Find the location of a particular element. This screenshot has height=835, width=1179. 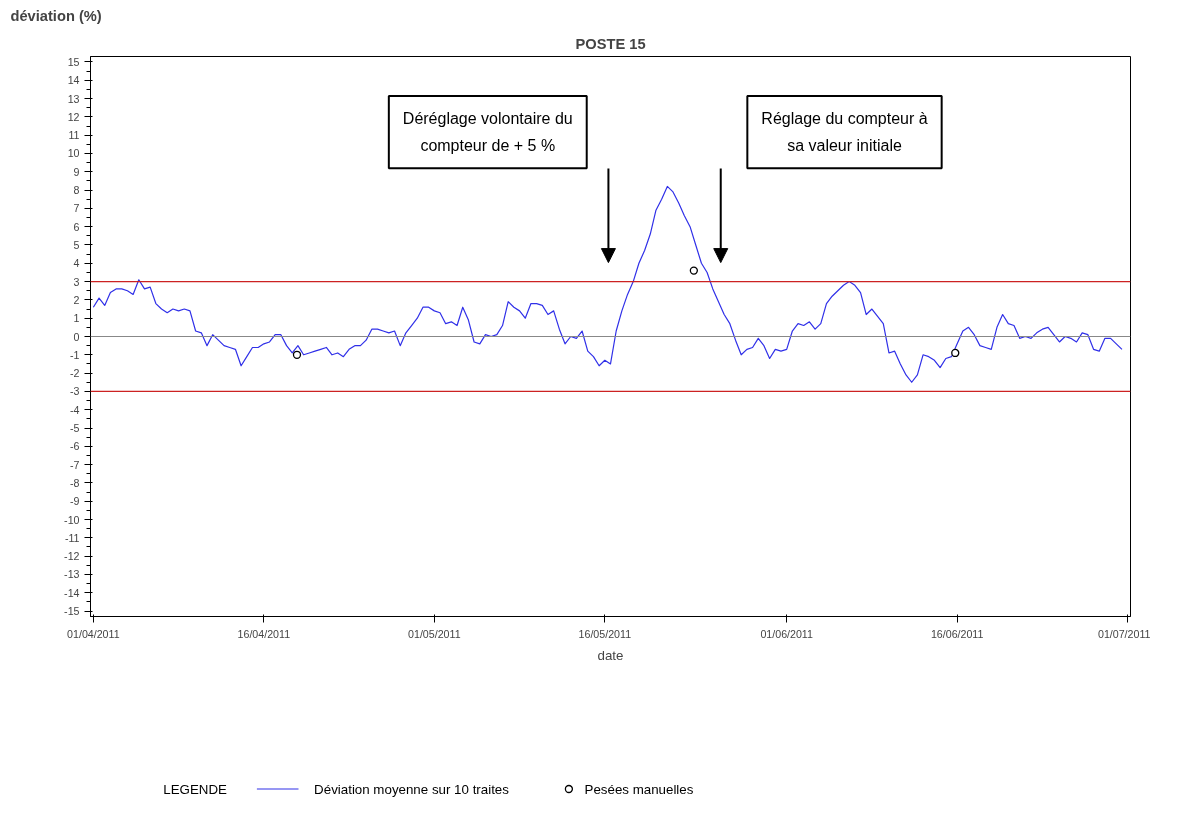

y-tick-label: 2 is located at coordinates (76, 299).